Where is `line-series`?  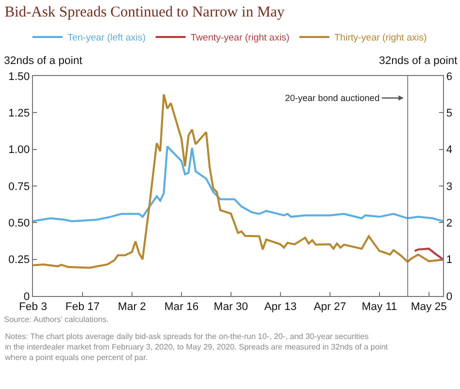 line-series is located at coordinates (428, 254).